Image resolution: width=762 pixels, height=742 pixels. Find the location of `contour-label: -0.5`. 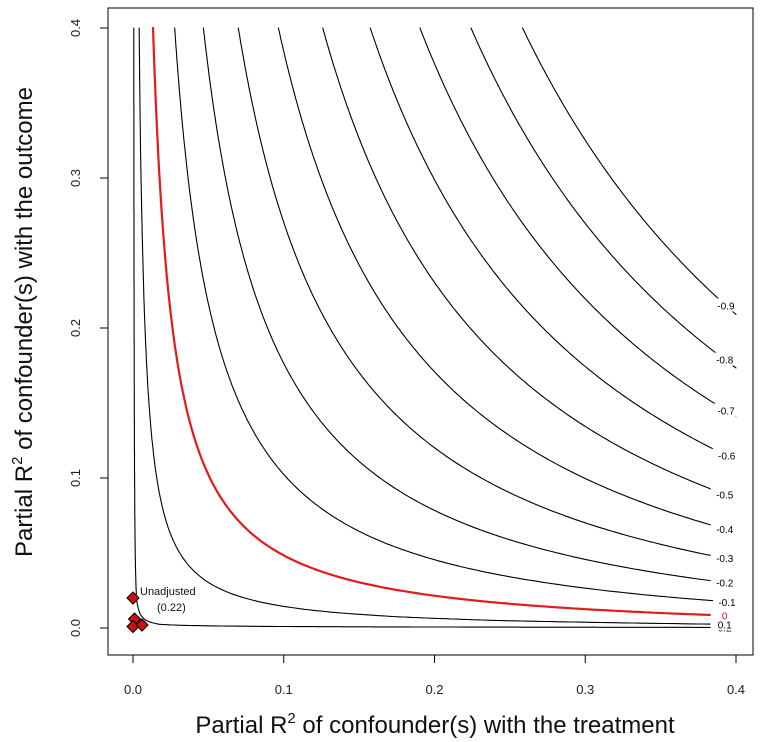

contour-label: -0.5 is located at coordinates (725, 495).